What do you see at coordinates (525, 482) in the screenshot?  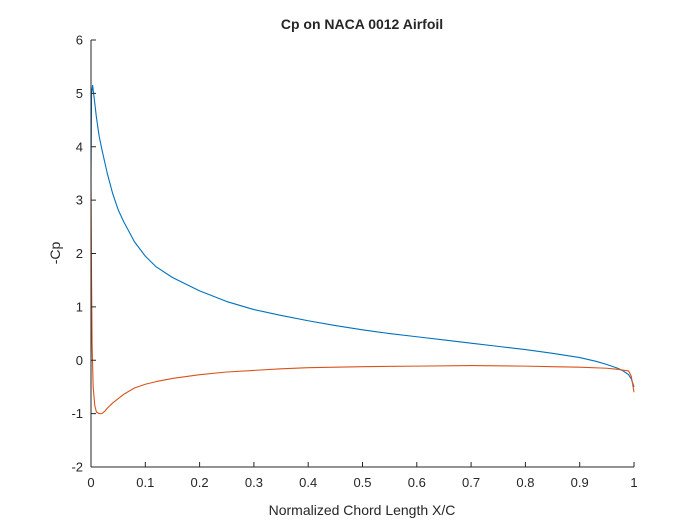 I see `x-tick-label: 0.8` at bounding box center [525, 482].